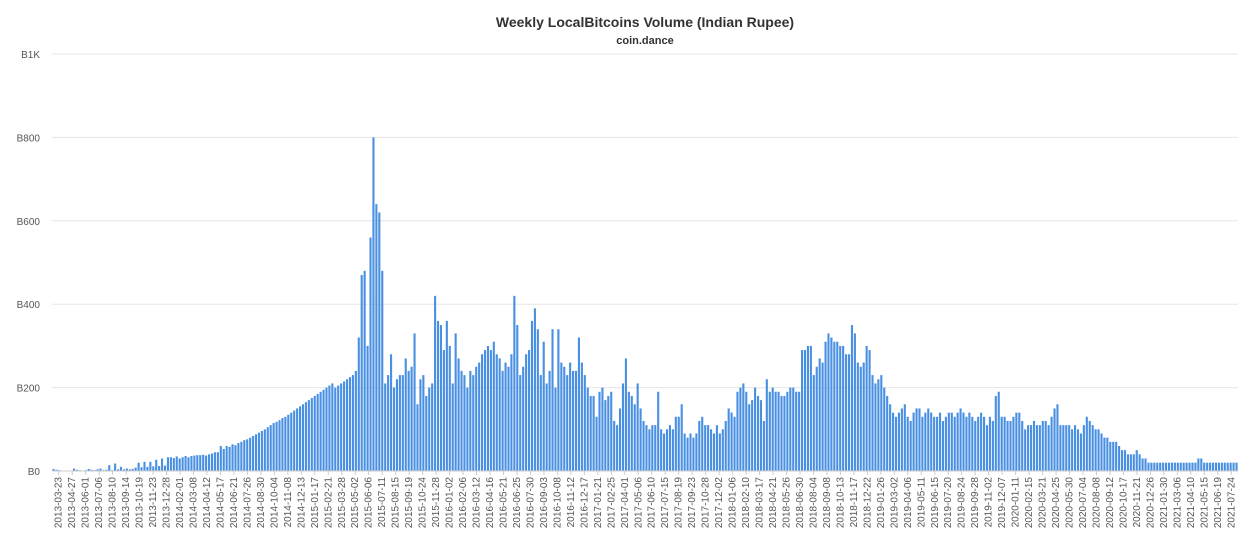 The height and width of the screenshot is (550, 1251). What do you see at coordinates (638, 503) in the screenshot?
I see `x-tick-label: 2017-05-06` at bounding box center [638, 503].